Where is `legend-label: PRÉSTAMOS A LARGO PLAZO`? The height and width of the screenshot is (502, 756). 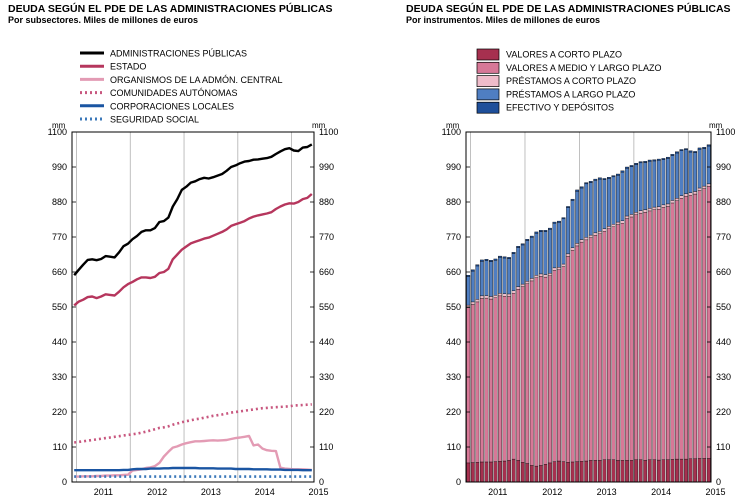
legend-label: PRÉSTAMOS A LARGO PLAZO is located at coordinates (570, 94).